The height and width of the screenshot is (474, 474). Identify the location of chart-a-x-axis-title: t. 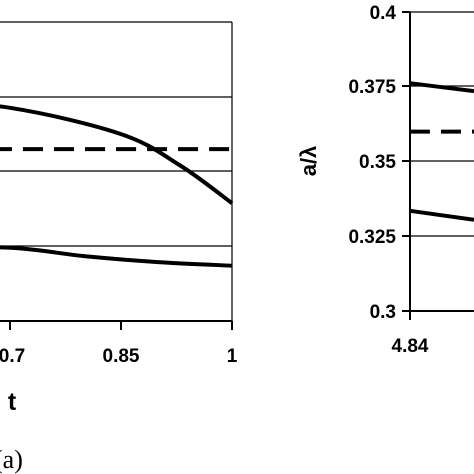
(12, 402).